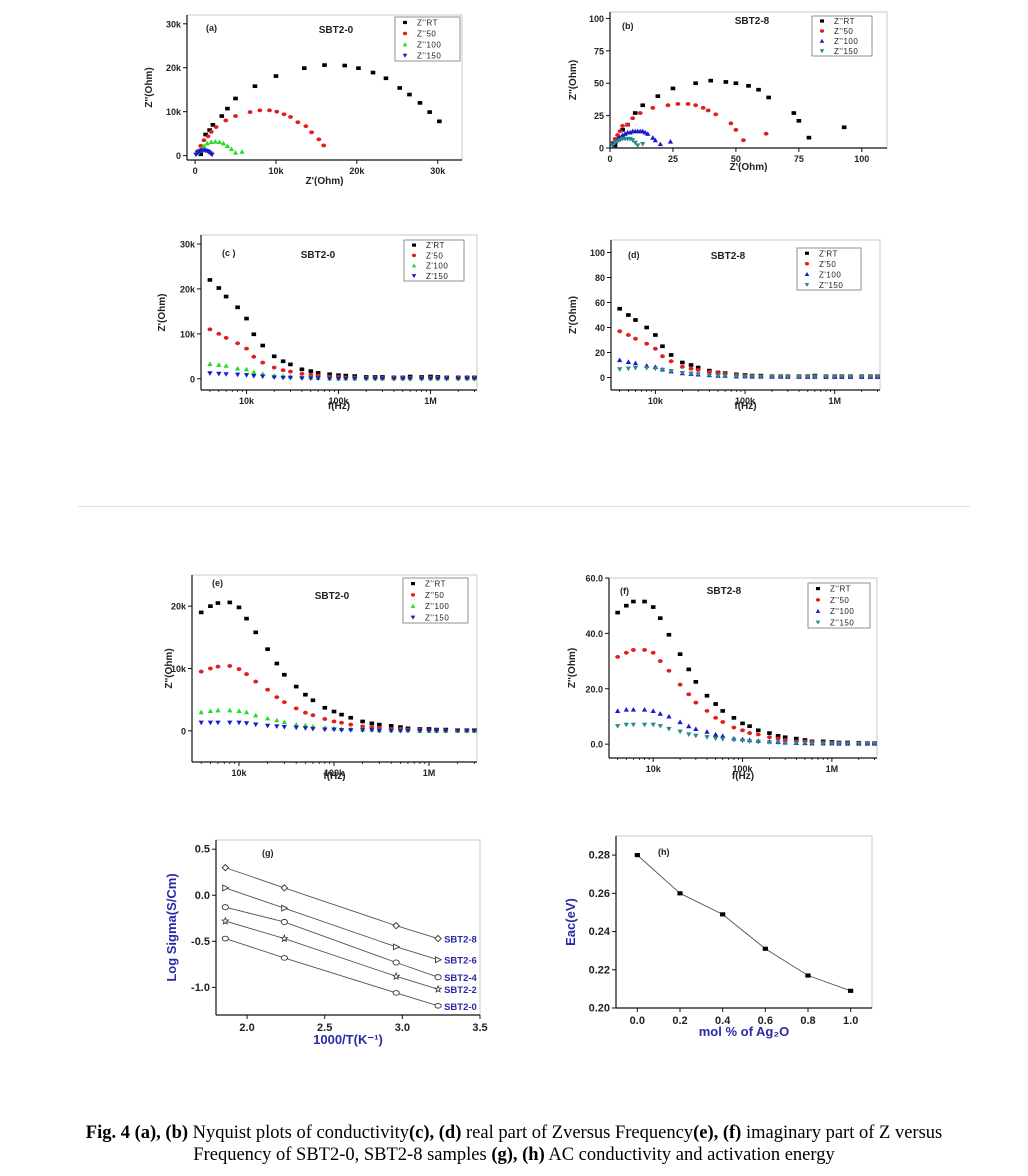  Describe the element at coordinates (843, 31) in the screenshot. I see `legend-entry: Z''50` at that location.